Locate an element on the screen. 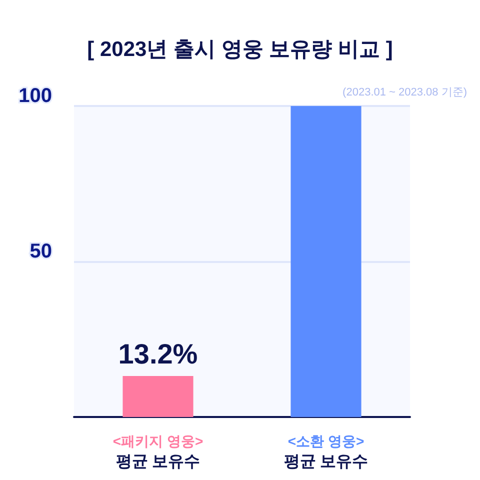 This screenshot has width=480, height=480. x-tick-label: <패키지 영웅> 평균 보유수 is located at coordinates (158, 451).